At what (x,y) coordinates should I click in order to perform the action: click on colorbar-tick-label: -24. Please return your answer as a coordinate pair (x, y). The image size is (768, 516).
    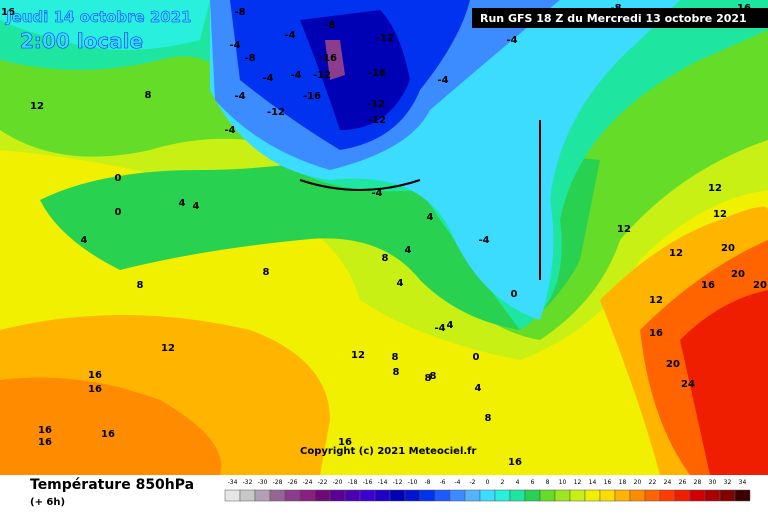
    Looking at the image, I should click on (308, 482).